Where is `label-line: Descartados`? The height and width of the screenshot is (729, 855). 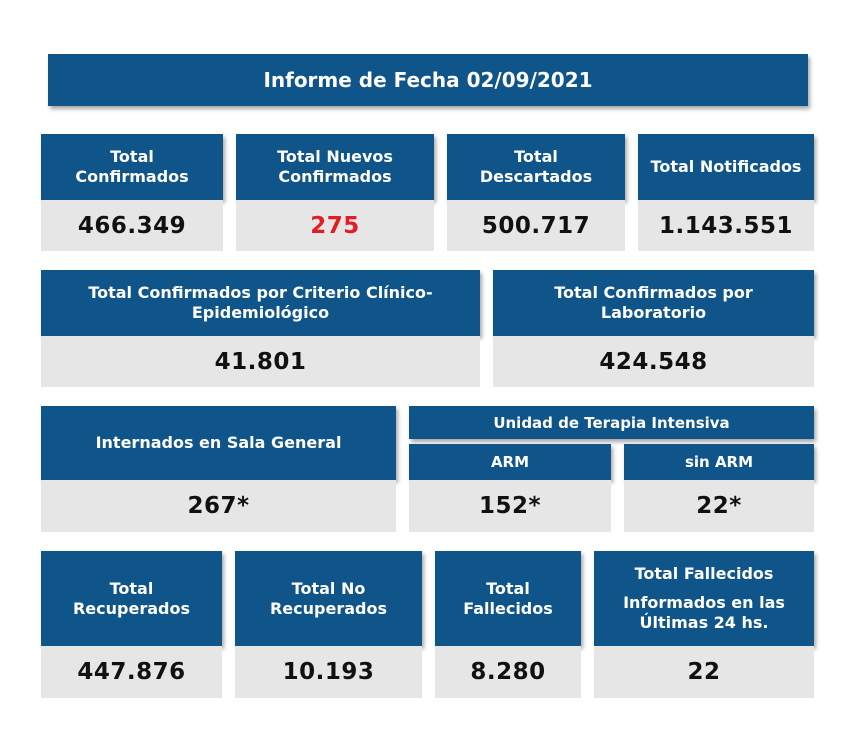
label-line: Descartados is located at coordinates (536, 176).